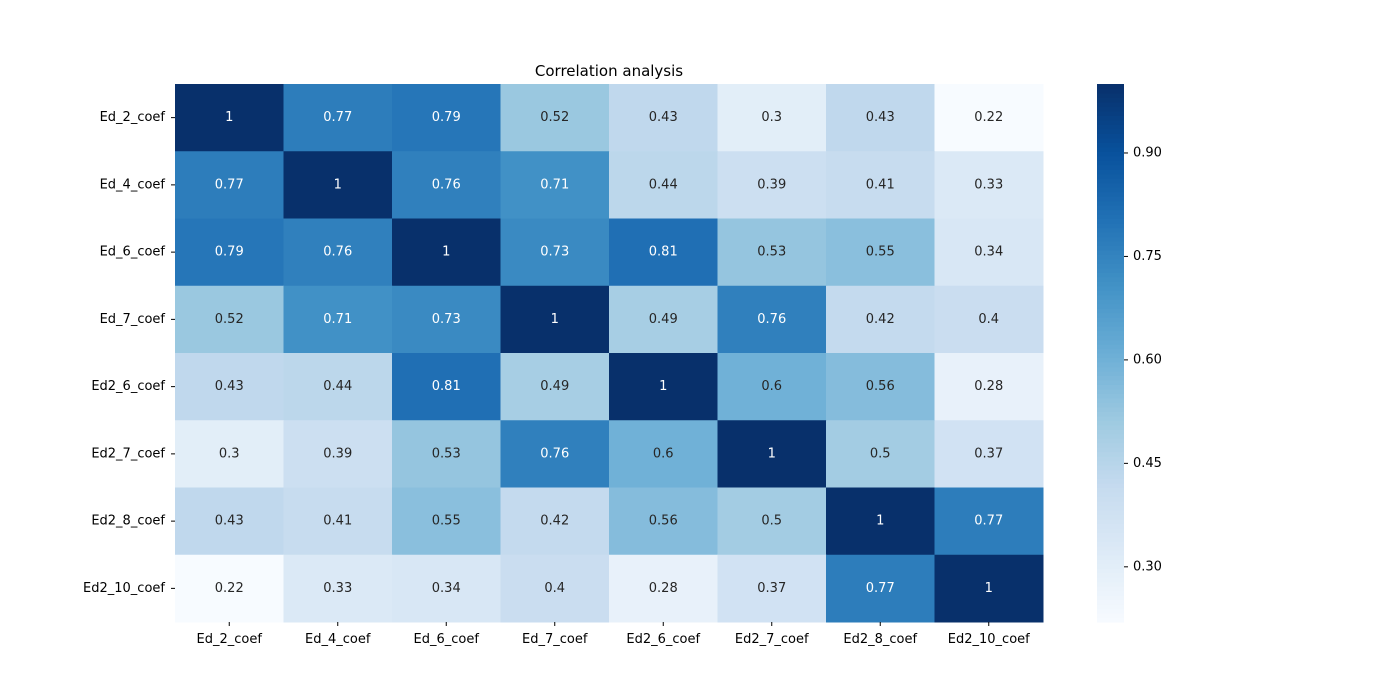  I want to click on cell-value-label: 0.77, so click(988, 521).